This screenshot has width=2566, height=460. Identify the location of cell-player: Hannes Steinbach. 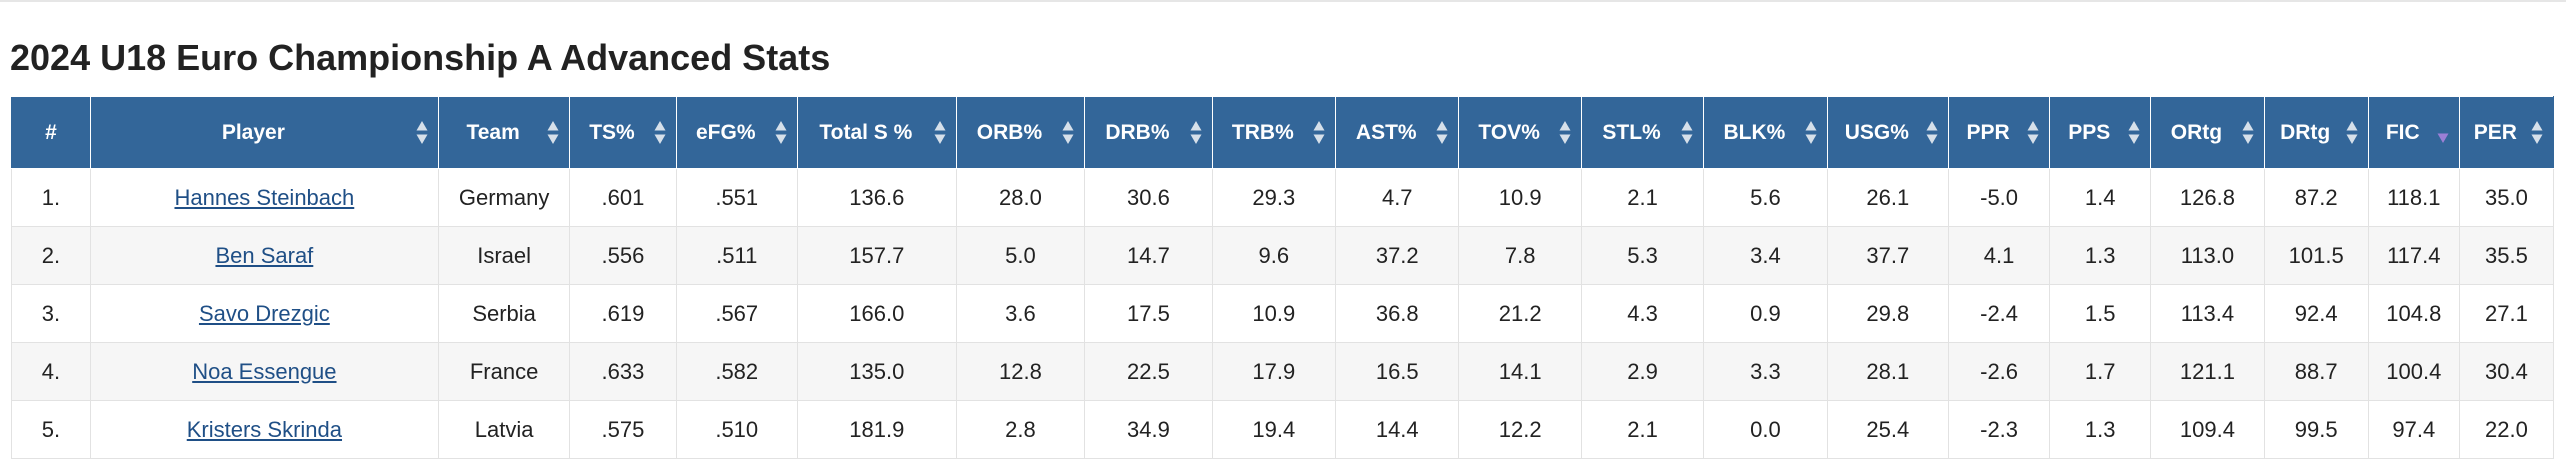
(264, 197).